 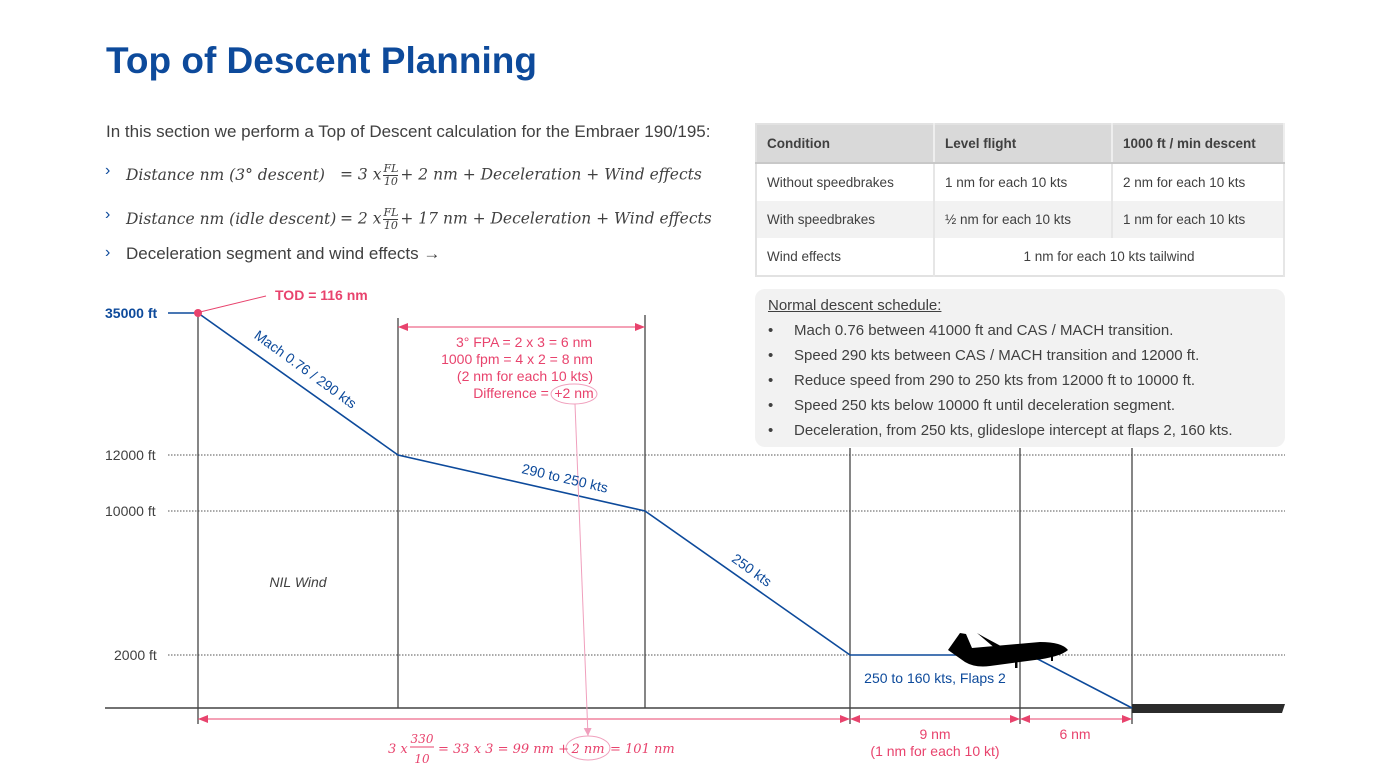 What do you see at coordinates (855, 305) in the screenshot?
I see `schedule-title: Normal descent schedule:` at bounding box center [855, 305].